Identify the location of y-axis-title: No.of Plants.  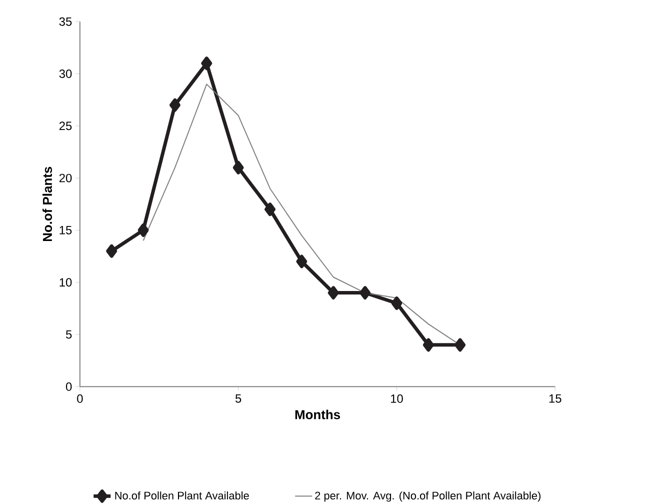
(47, 204).